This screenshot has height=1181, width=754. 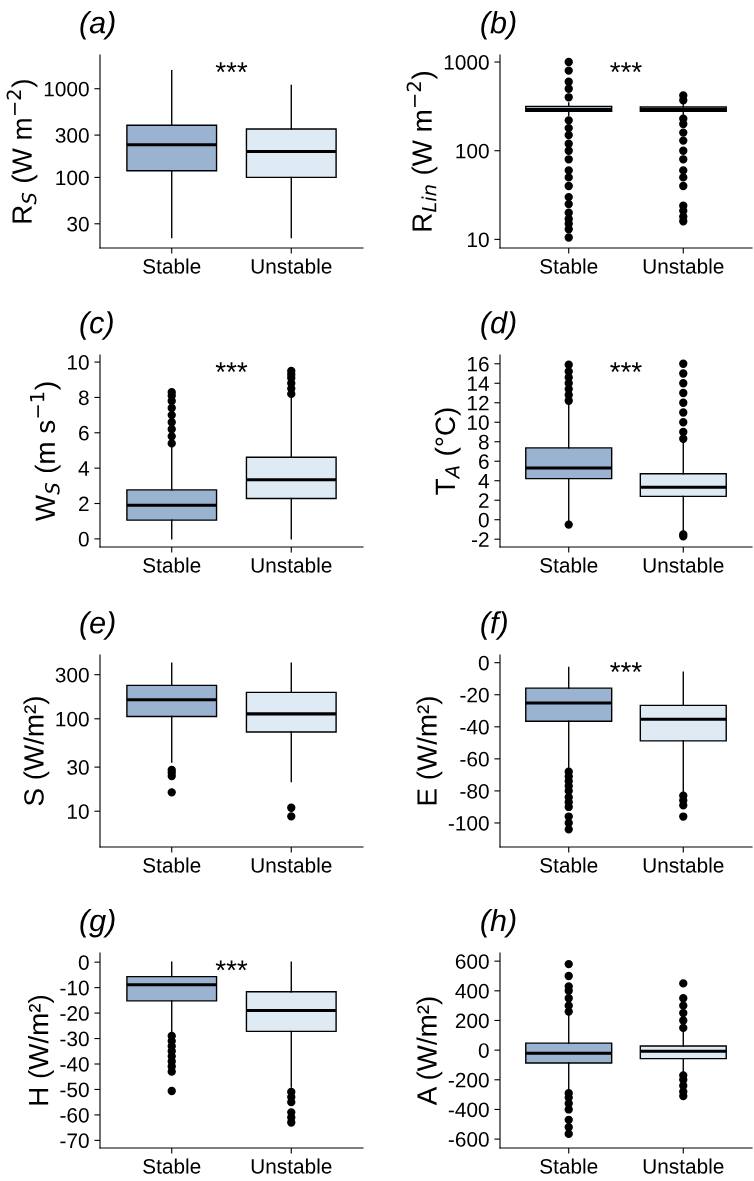 I want to click on chart-title: (e), so click(x=97, y=625).